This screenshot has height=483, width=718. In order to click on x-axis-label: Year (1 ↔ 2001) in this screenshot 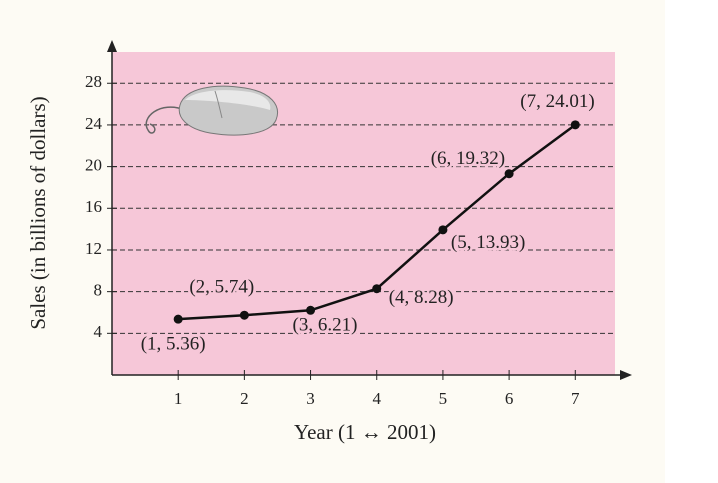, I will do `click(365, 432)`.